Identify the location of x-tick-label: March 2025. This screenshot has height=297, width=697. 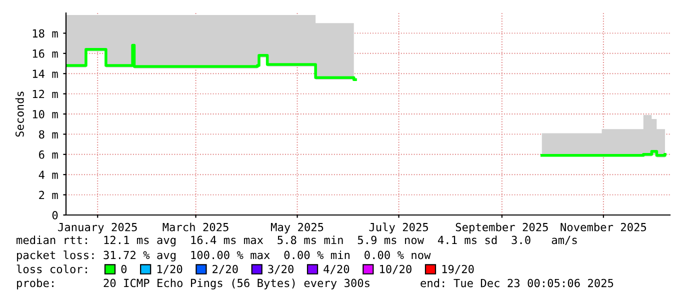
(195, 227).